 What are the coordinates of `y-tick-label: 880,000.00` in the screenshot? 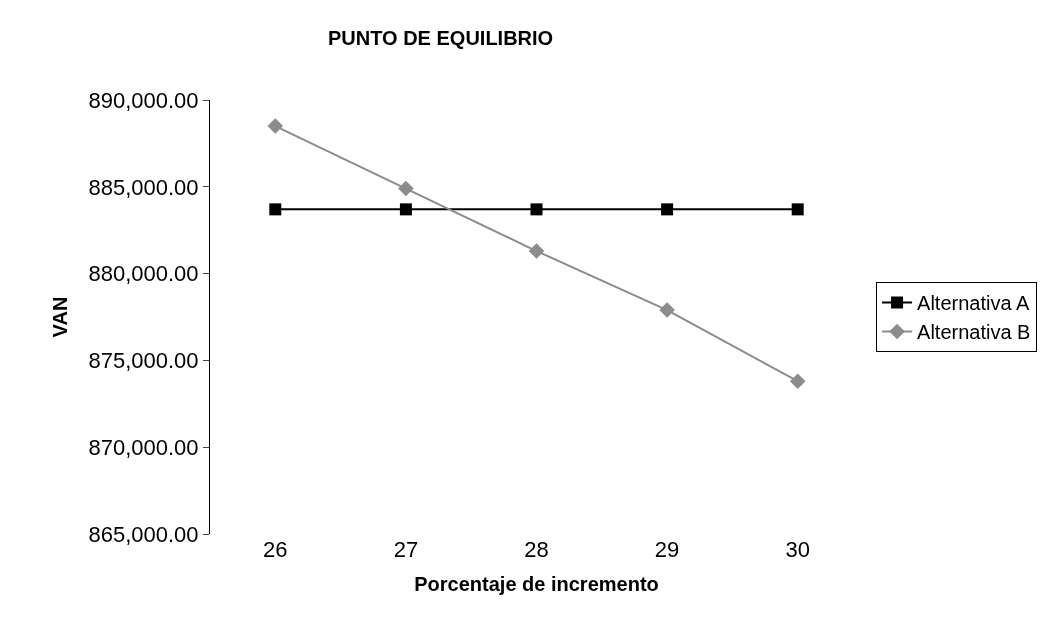 It's located at (143, 274).